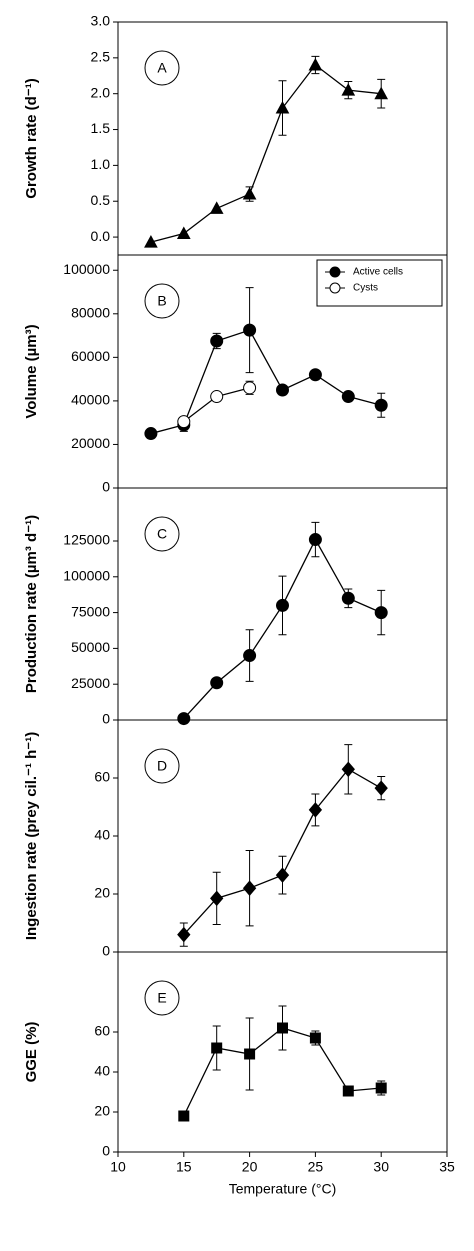  Describe the element at coordinates (316, 1167) in the screenshot. I see `x-tick-label: 25` at that location.